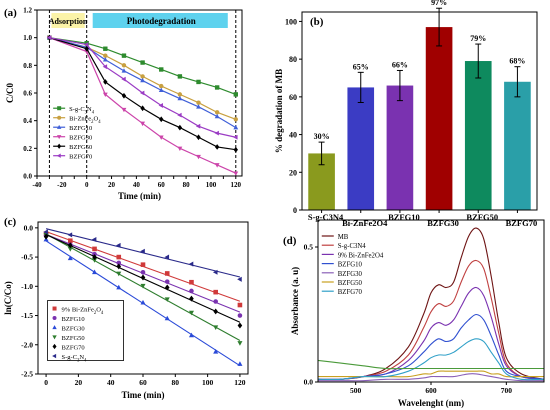 The width and height of the screenshot is (550, 410). What do you see at coordinates (54, 356) in the screenshot?
I see `legend-marker-S-g-C3N4` at bounding box center [54, 356].